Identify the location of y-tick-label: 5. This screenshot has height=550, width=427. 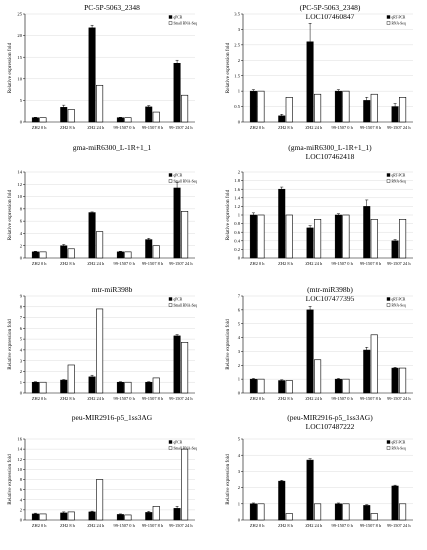
(21, 339).